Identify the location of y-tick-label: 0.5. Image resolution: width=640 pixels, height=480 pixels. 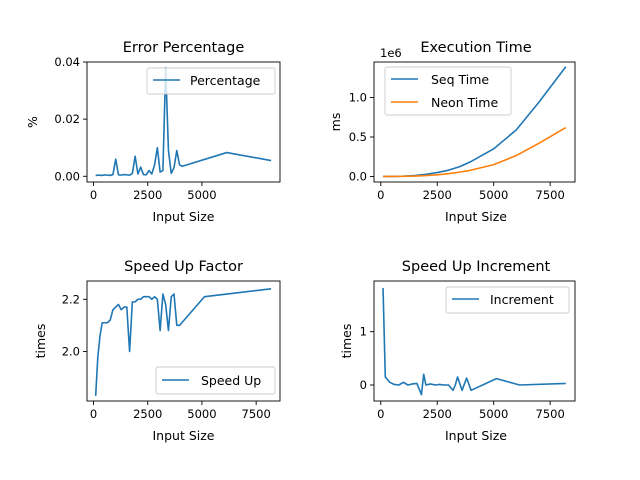
(358, 137).